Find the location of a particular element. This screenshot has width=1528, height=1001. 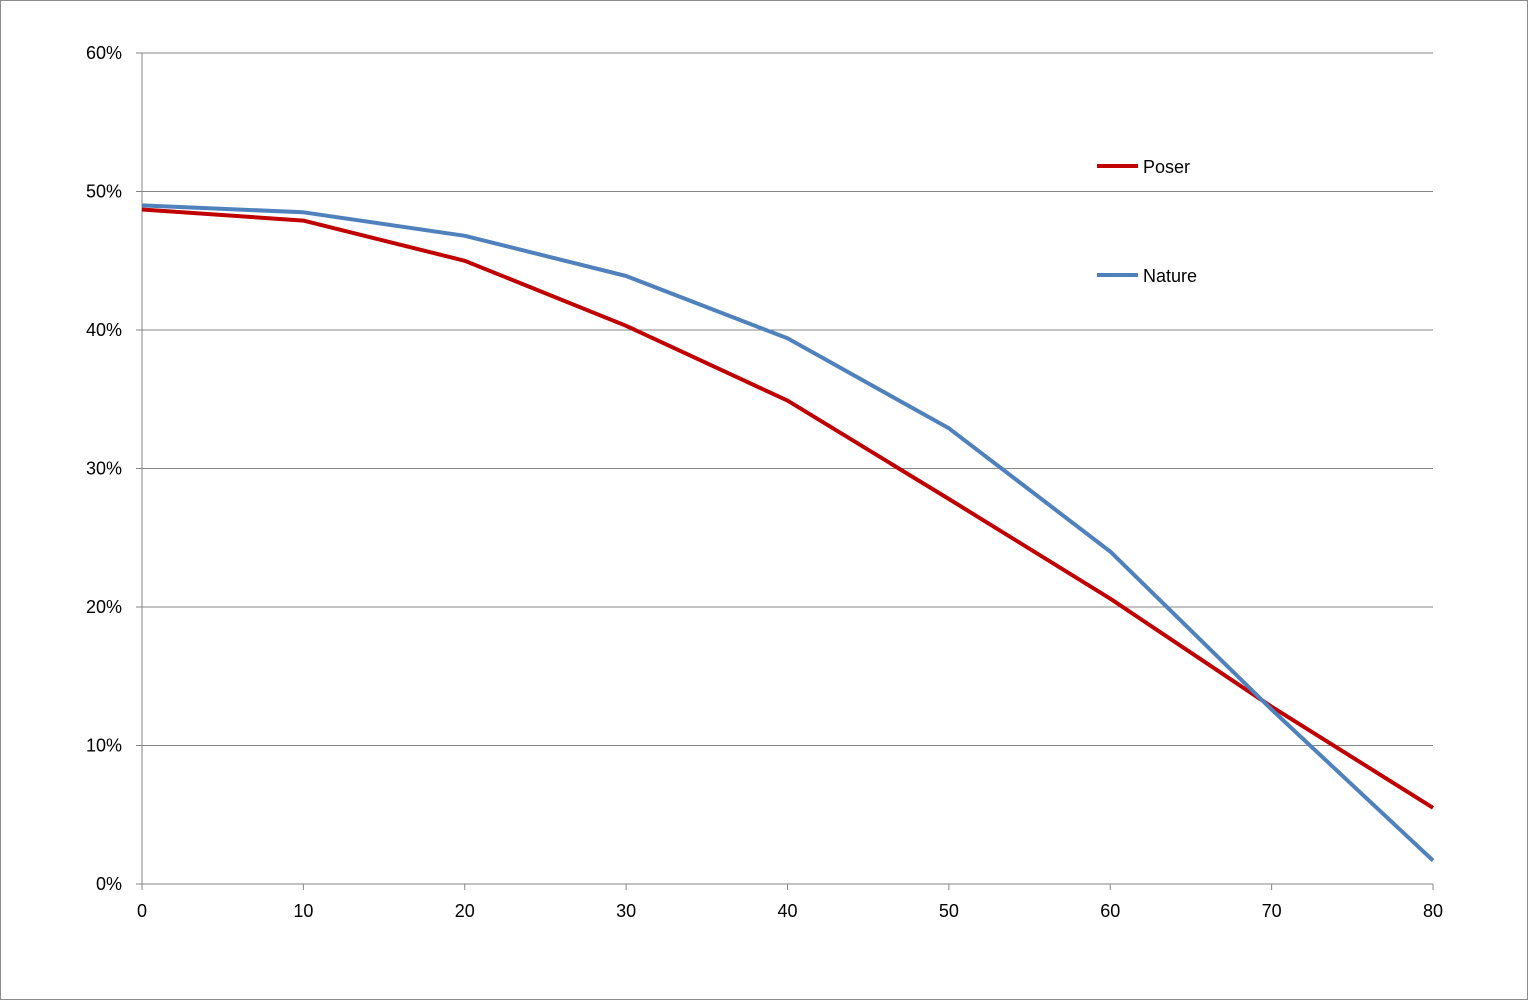

x-tick-label: 0 is located at coordinates (142, 911).